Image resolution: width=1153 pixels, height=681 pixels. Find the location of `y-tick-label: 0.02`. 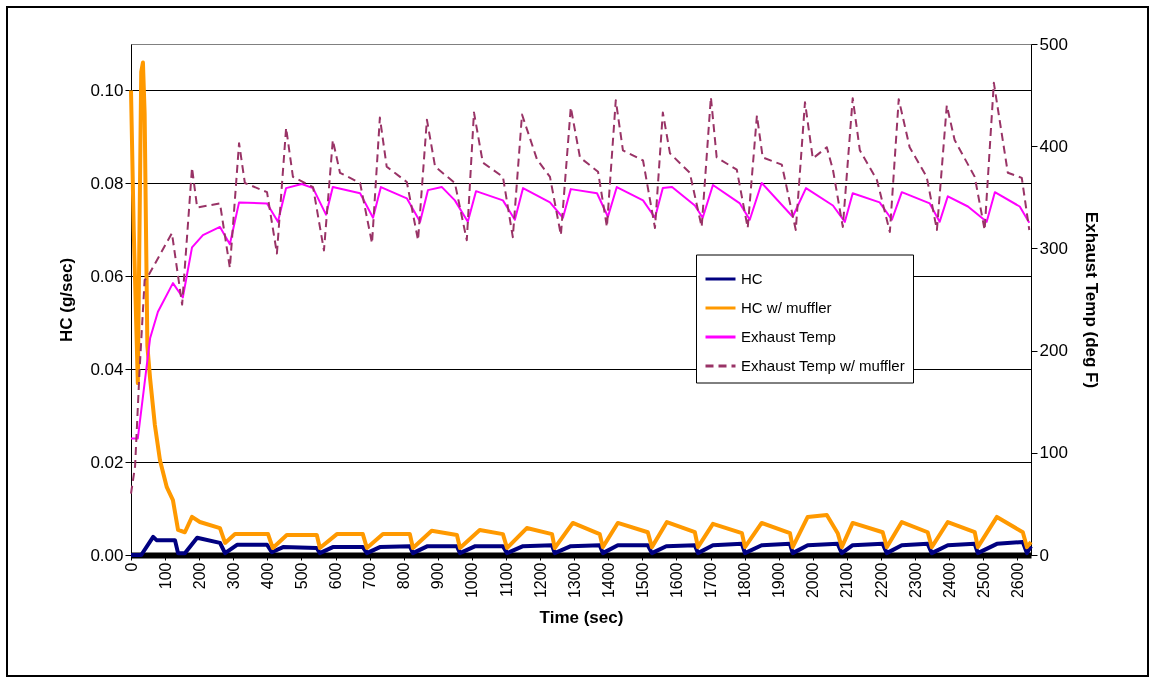

y-tick-label: 0.02 is located at coordinates (107, 462).